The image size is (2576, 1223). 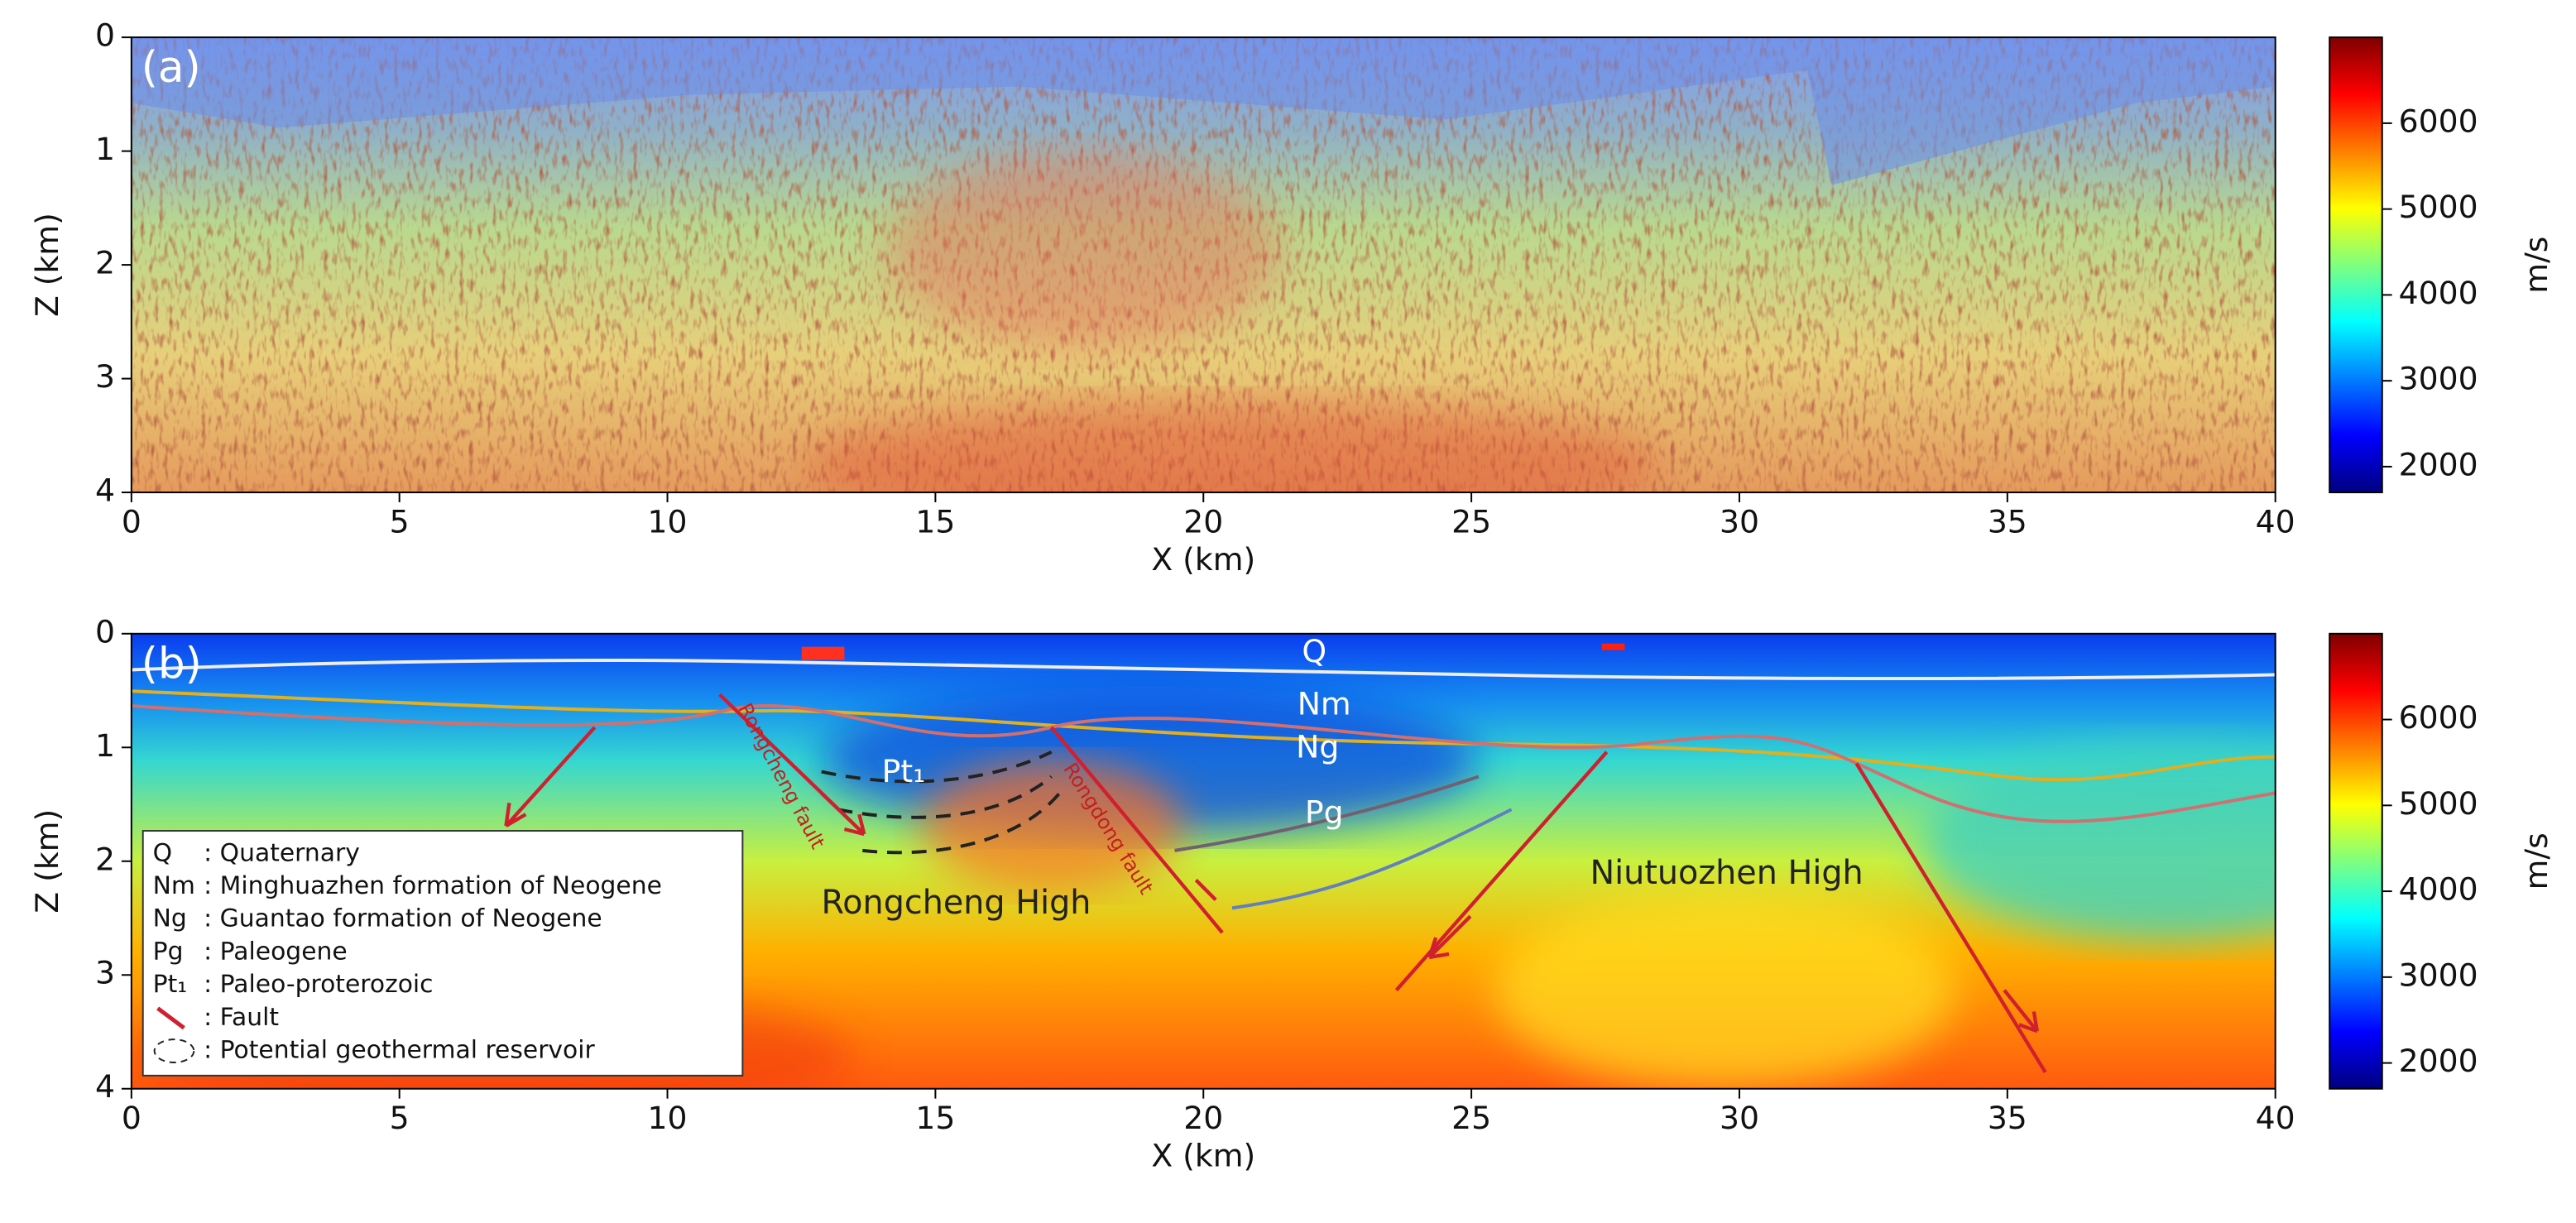 What do you see at coordinates (403, 918) in the screenshot?
I see `legend-text: : Guantao formation of Neogene` at bounding box center [403, 918].